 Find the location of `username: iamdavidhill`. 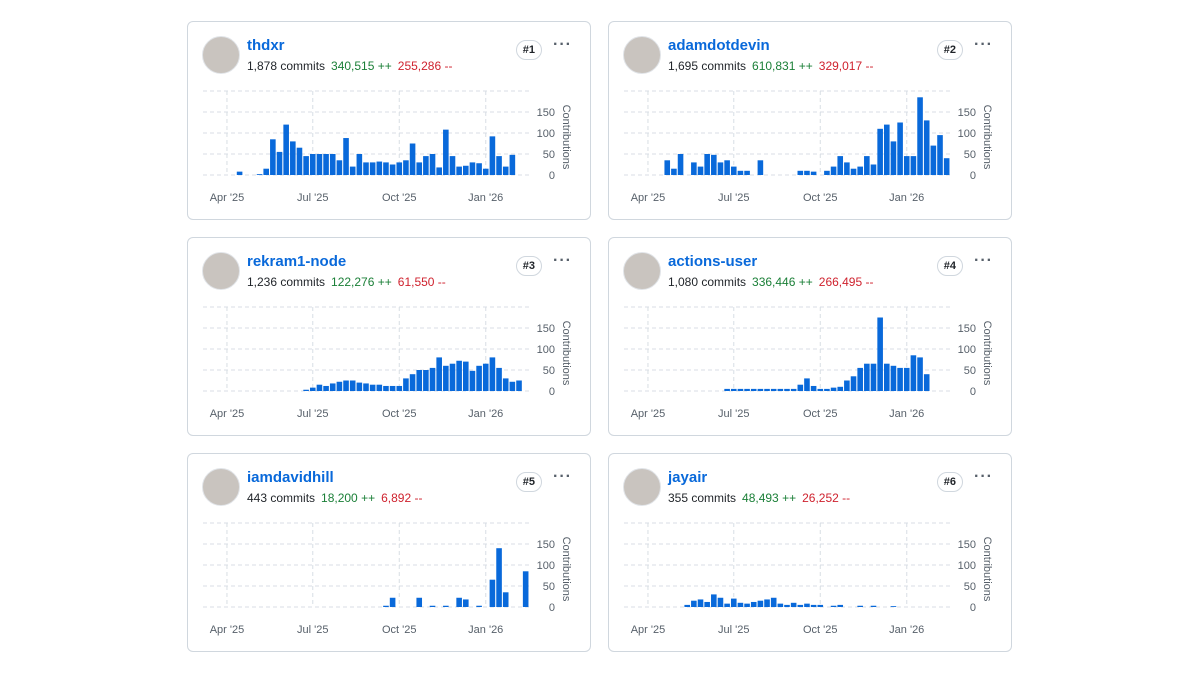

username: iamdavidhill is located at coordinates (290, 477).